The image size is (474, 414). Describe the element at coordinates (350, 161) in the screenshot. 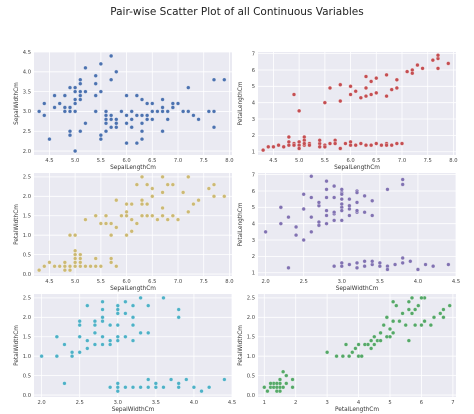

I see `x-tick-label: 6.0` at that location.